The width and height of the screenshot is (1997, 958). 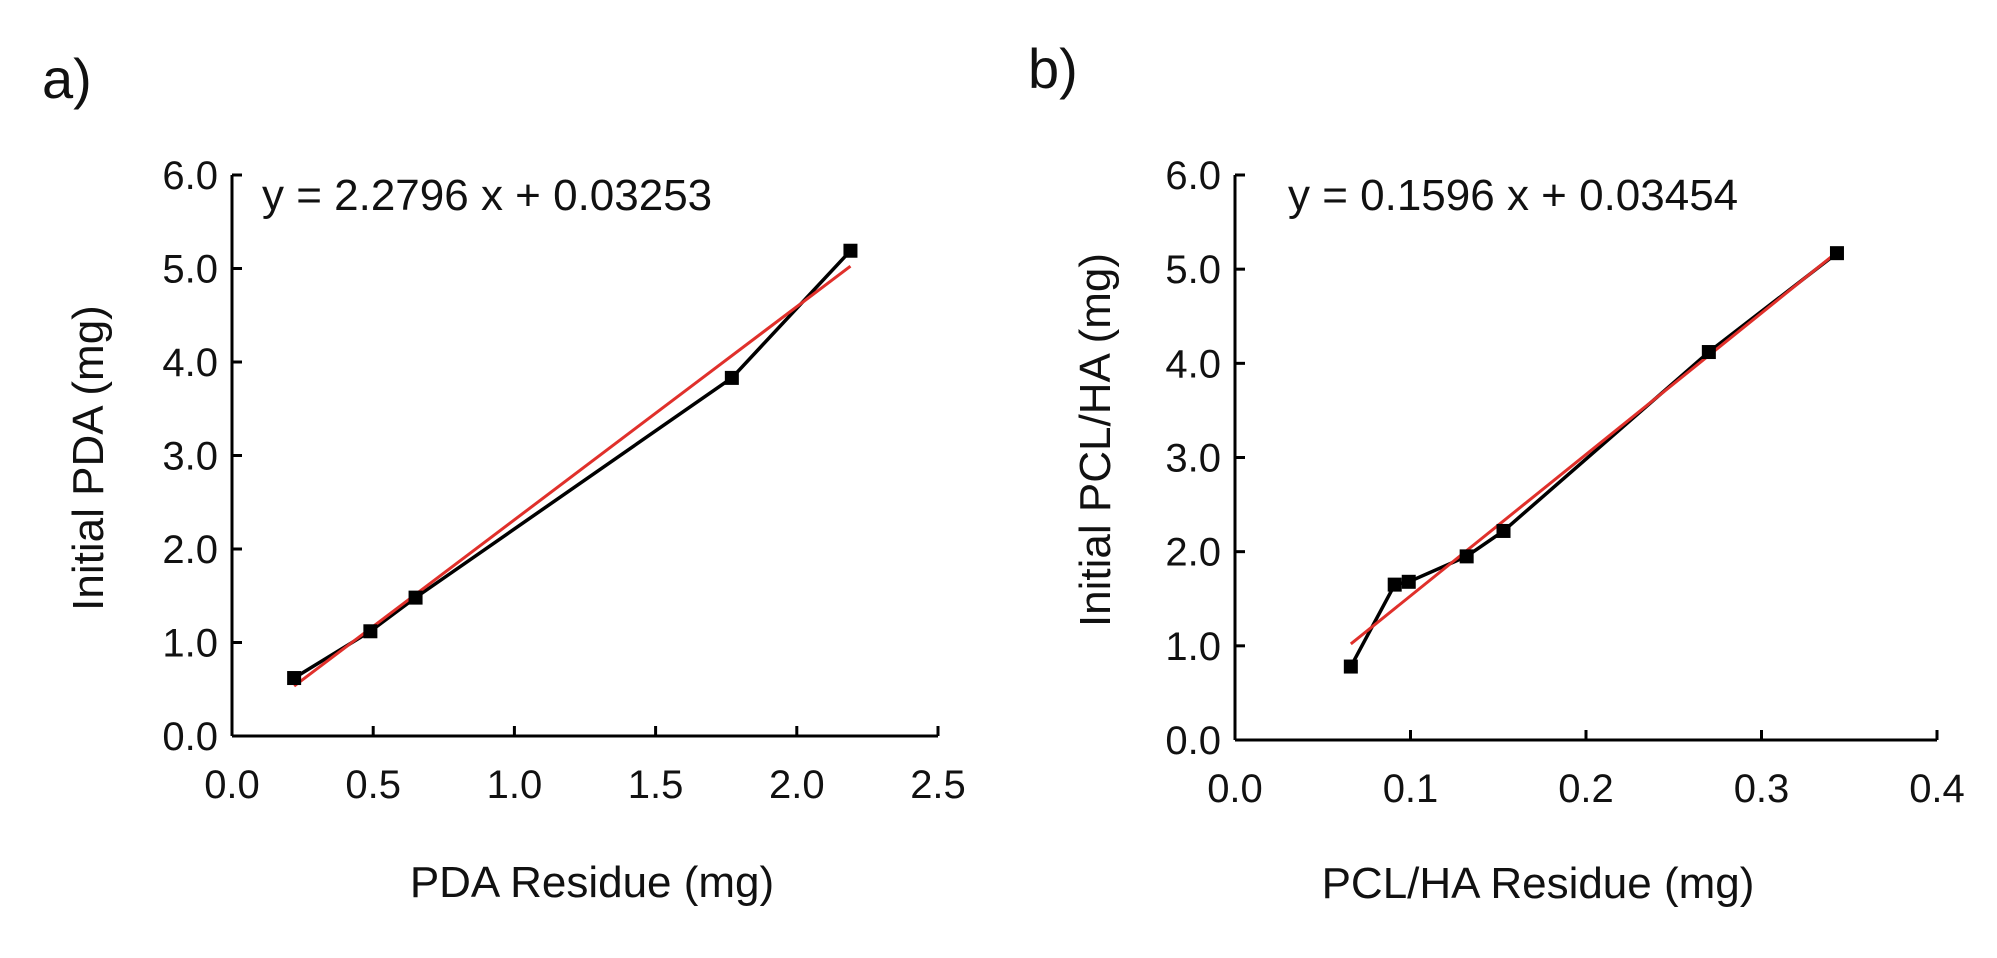 I want to click on panel-b-plot, so click(x=1593, y=460).